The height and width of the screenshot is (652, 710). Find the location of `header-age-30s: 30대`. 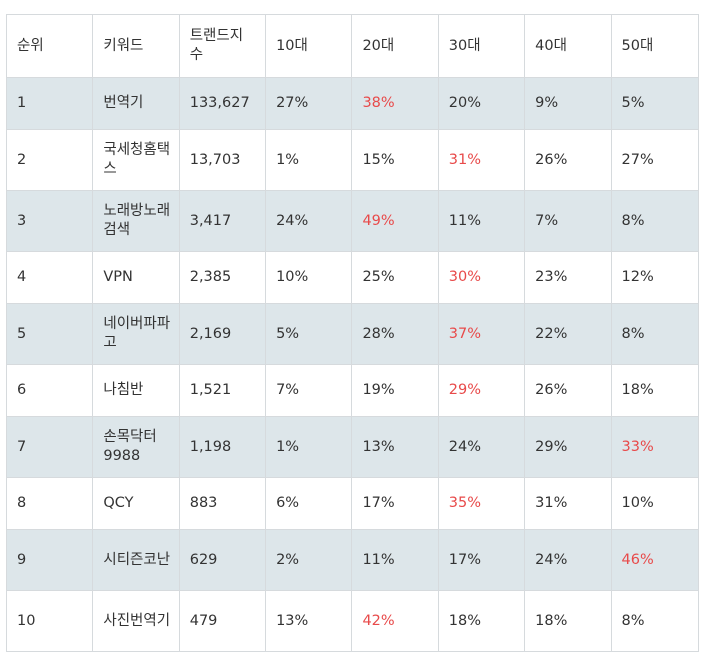

header-age-30s: 30대 is located at coordinates (481, 46).